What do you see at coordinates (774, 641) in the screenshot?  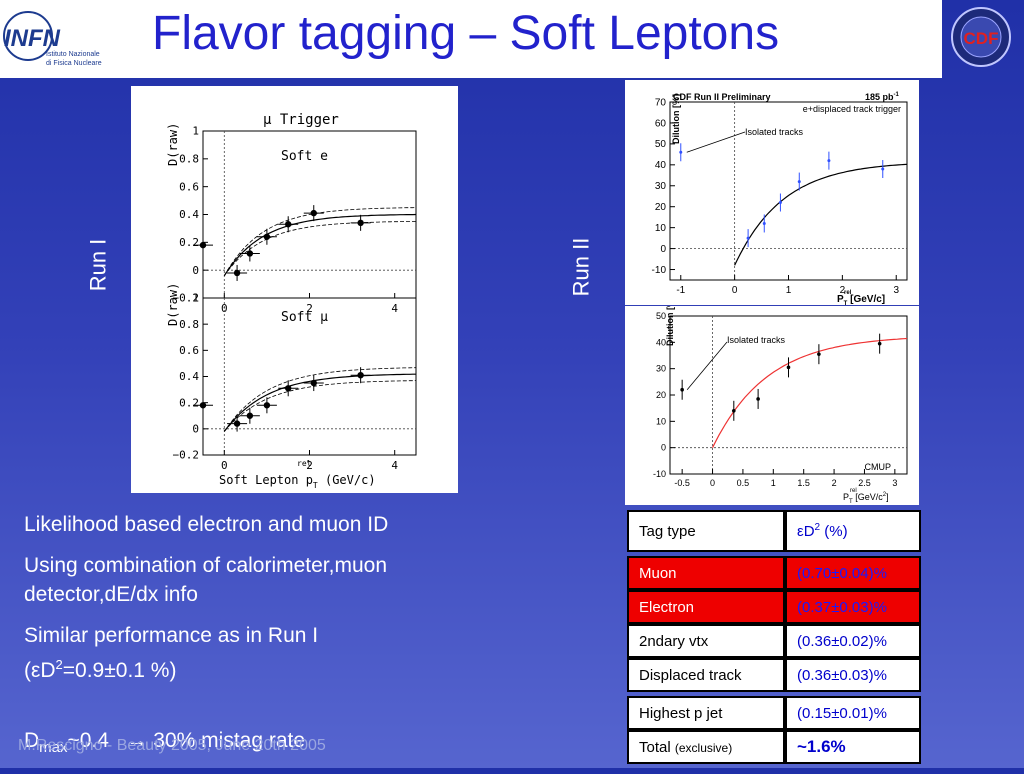 I see `table-row: 2ndary vtx (0.36±0.02)%` at bounding box center [774, 641].